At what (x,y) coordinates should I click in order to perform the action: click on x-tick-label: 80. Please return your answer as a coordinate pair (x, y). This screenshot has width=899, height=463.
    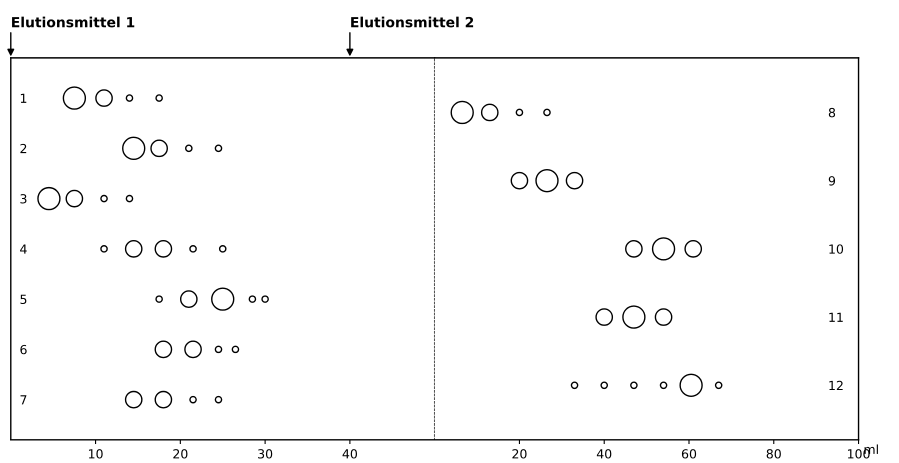
    Looking at the image, I should click on (773, 454).